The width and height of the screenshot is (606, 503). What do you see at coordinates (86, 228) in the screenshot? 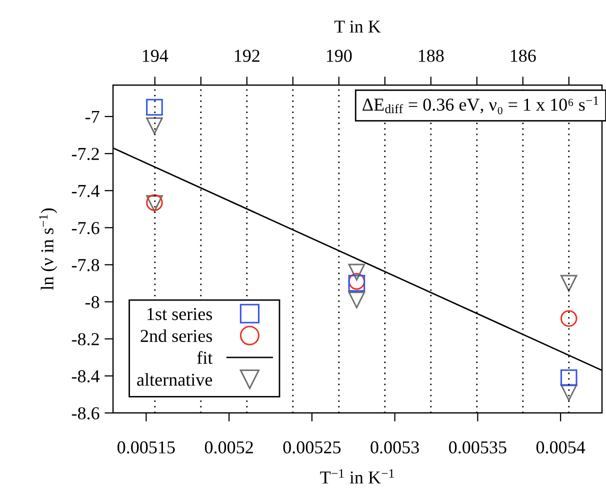
I see `y-tick-label: -7.6` at bounding box center [86, 228].